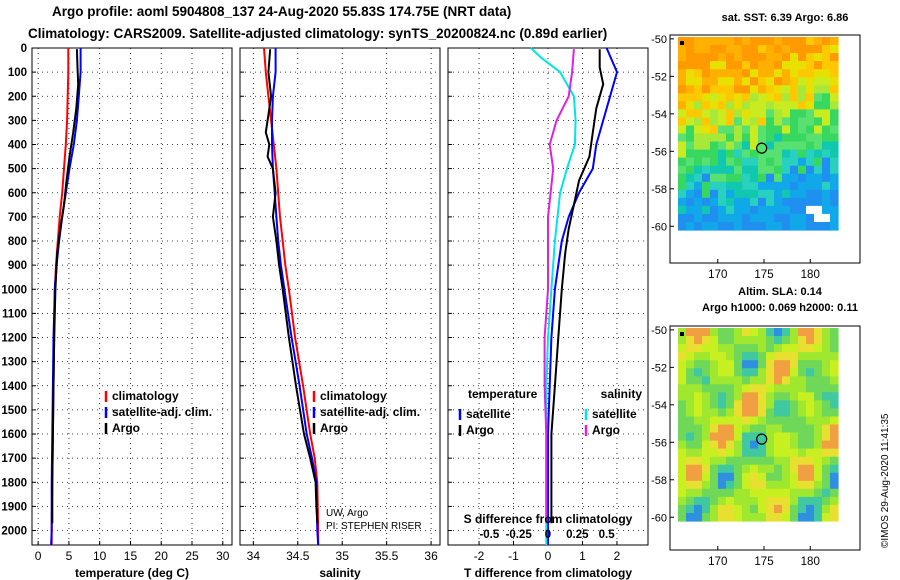  Describe the element at coordinates (810, 275) in the screenshot. I see `lon-tick-label: 180` at that location.